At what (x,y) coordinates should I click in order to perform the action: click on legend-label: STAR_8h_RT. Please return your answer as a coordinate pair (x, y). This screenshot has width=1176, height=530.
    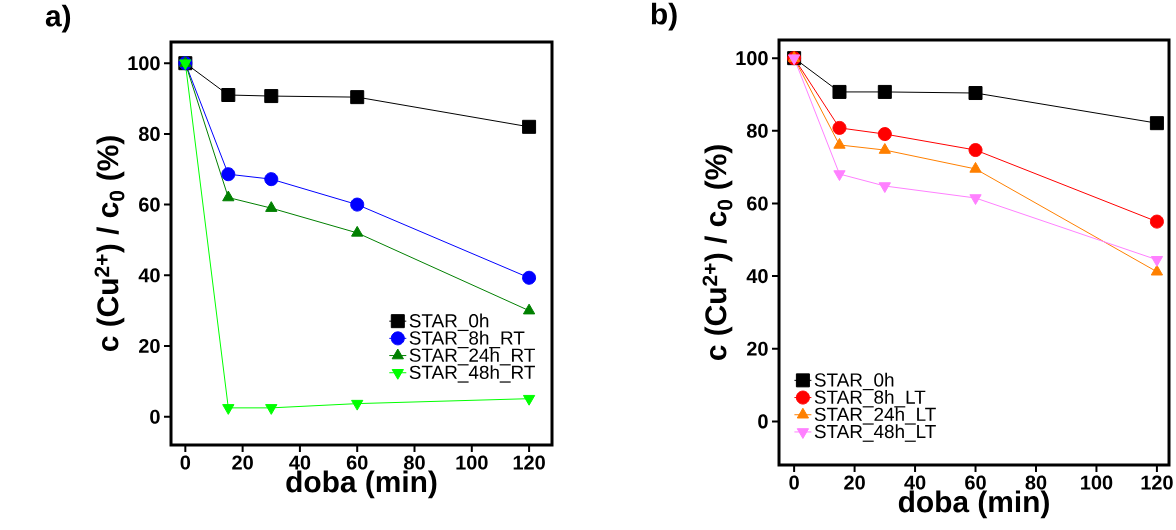
    Looking at the image, I should click on (467, 339).